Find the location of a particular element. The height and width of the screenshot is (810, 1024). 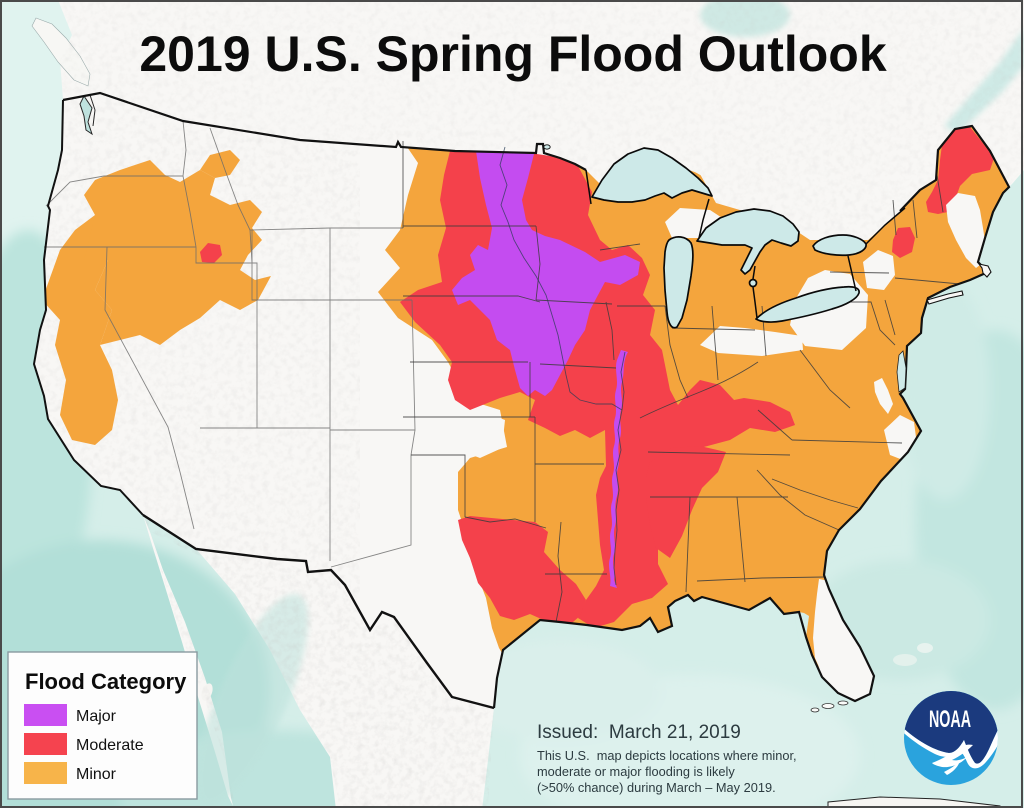

svg-text: Moderate is located at coordinates (110, 745).